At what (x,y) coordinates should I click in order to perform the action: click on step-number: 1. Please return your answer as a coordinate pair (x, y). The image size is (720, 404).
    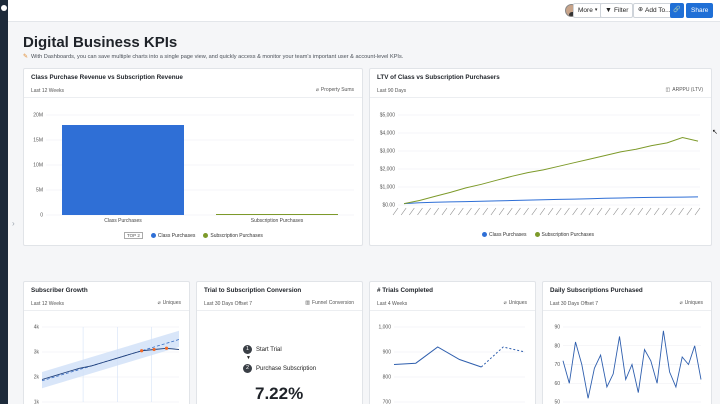
    Looking at the image, I should click on (247, 349).